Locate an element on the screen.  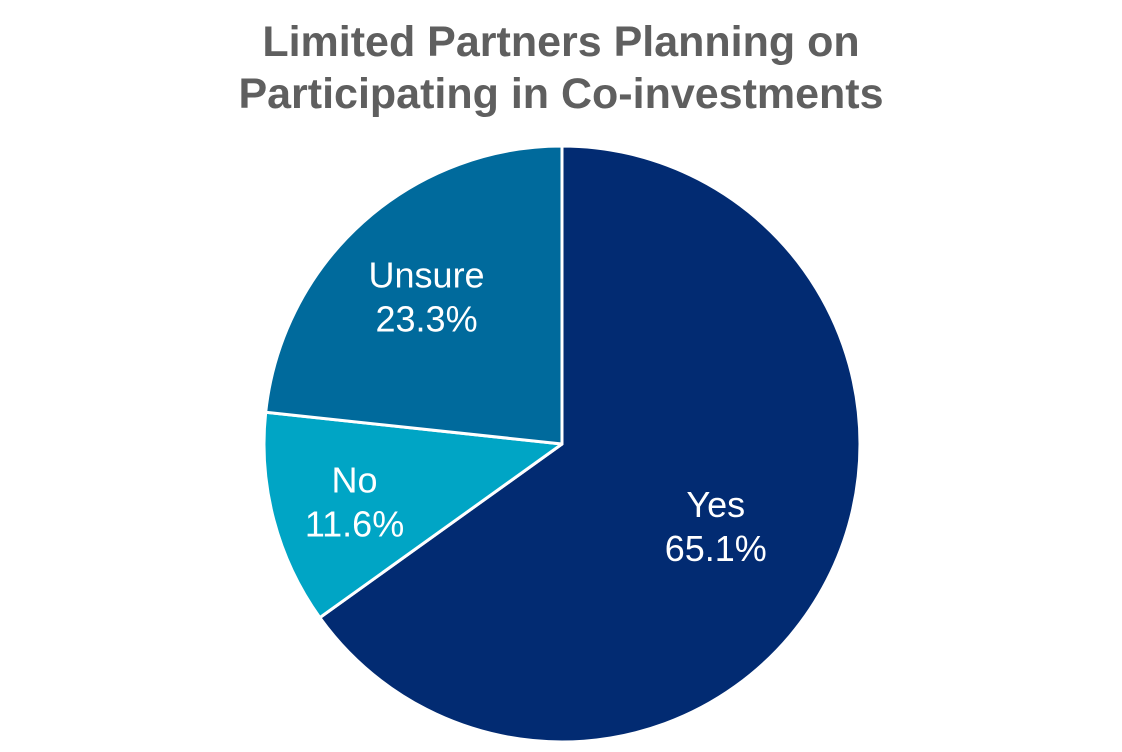
slice-label-yes: Yes is located at coordinates (715, 504).